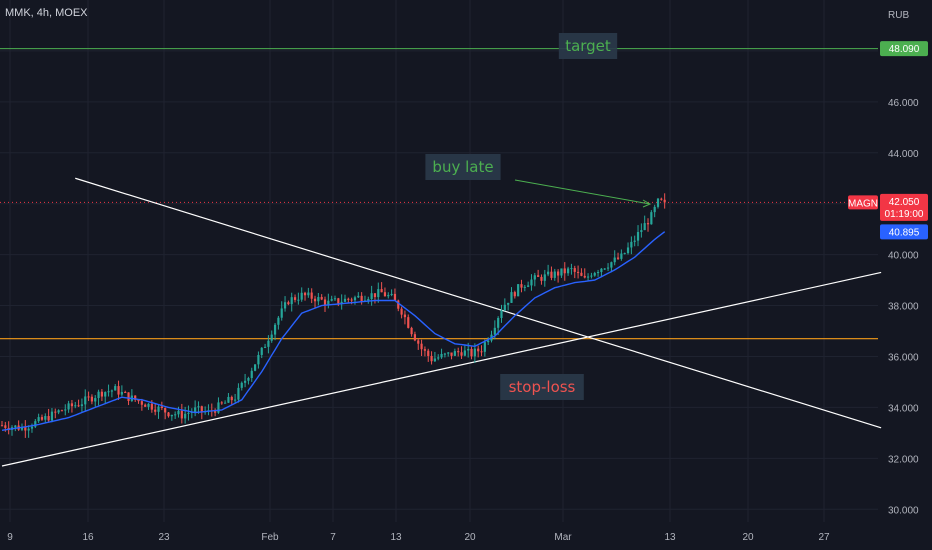 This screenshot has height=550, width=932. I want to click on x-tick-label: 16, so click(88, 537).